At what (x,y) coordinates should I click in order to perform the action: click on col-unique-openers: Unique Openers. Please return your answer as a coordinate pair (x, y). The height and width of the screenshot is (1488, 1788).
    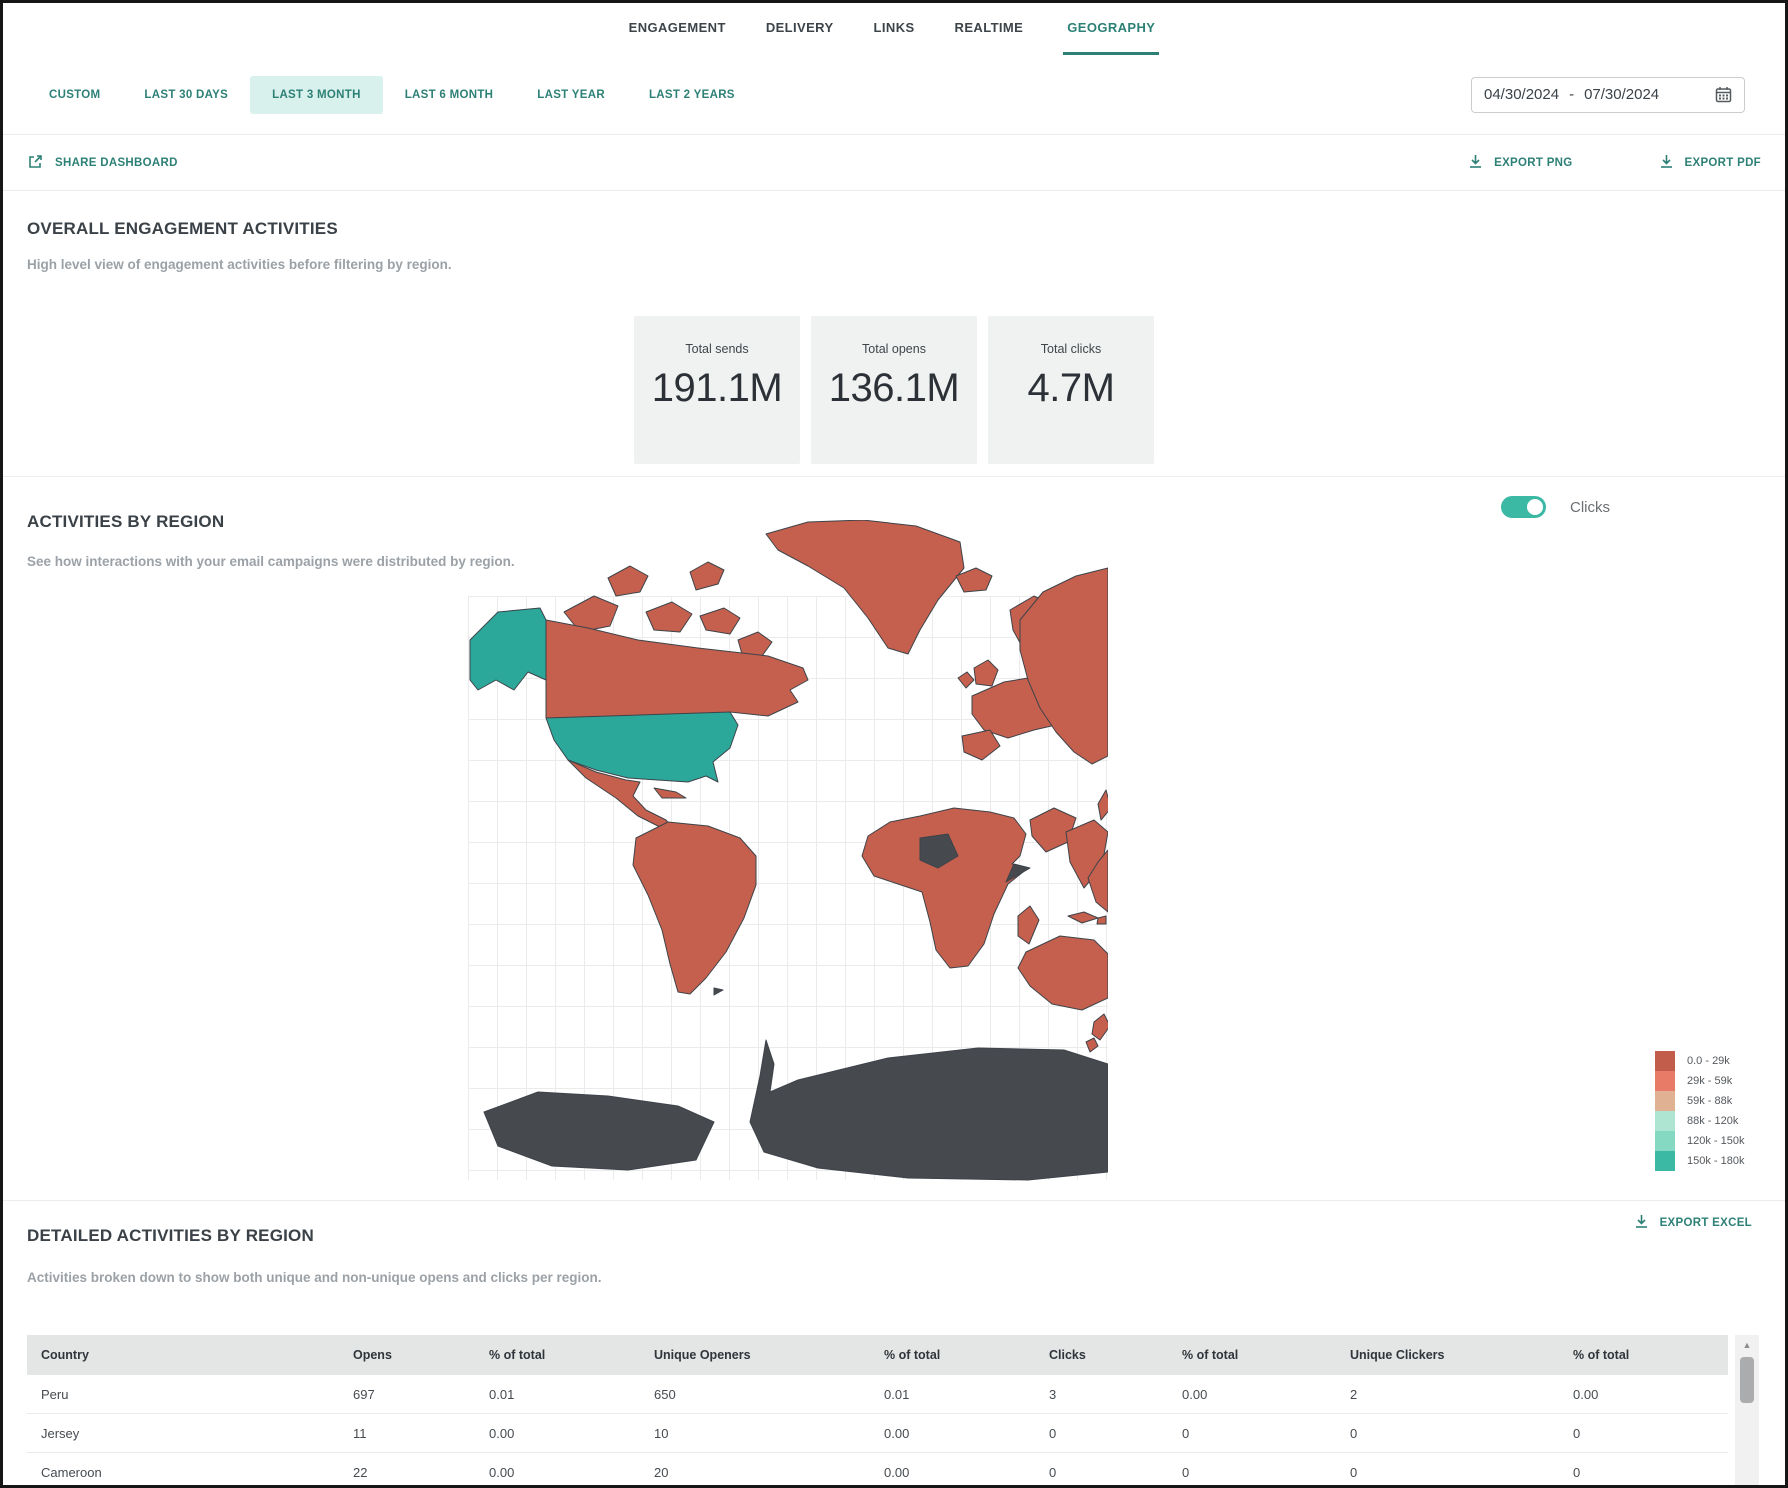
    Looking at the image, I should click on (702, 1355).